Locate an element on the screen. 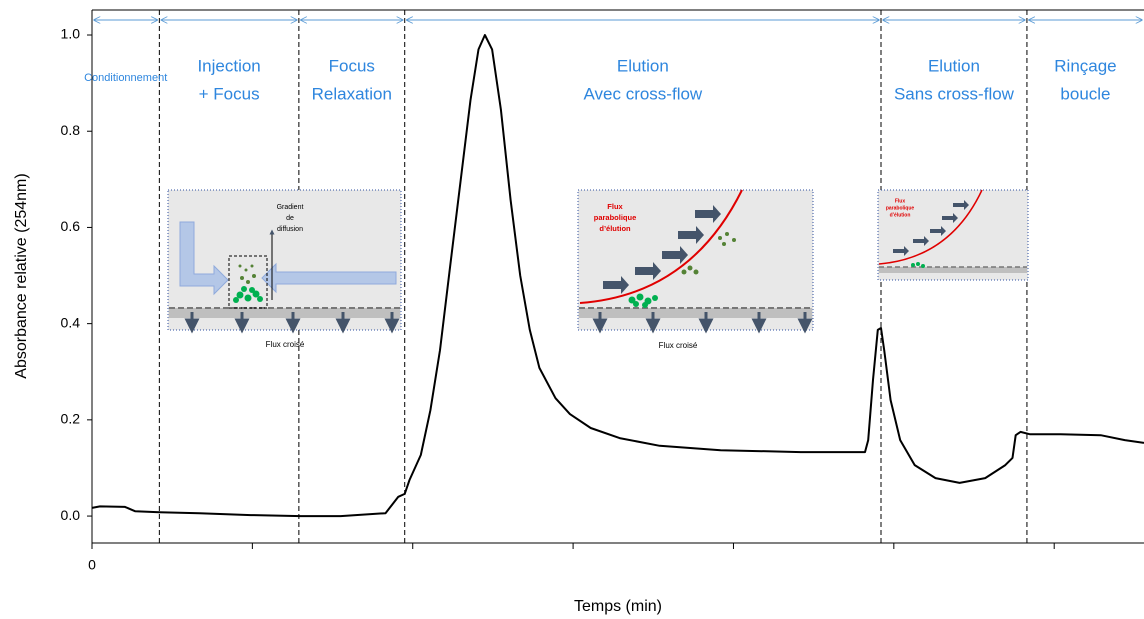 Image resolution: width=1144 pixels, height=619 pixels. inset-no-crossflow: Flux parabolique d’élution is located at coordinates (953, 235).